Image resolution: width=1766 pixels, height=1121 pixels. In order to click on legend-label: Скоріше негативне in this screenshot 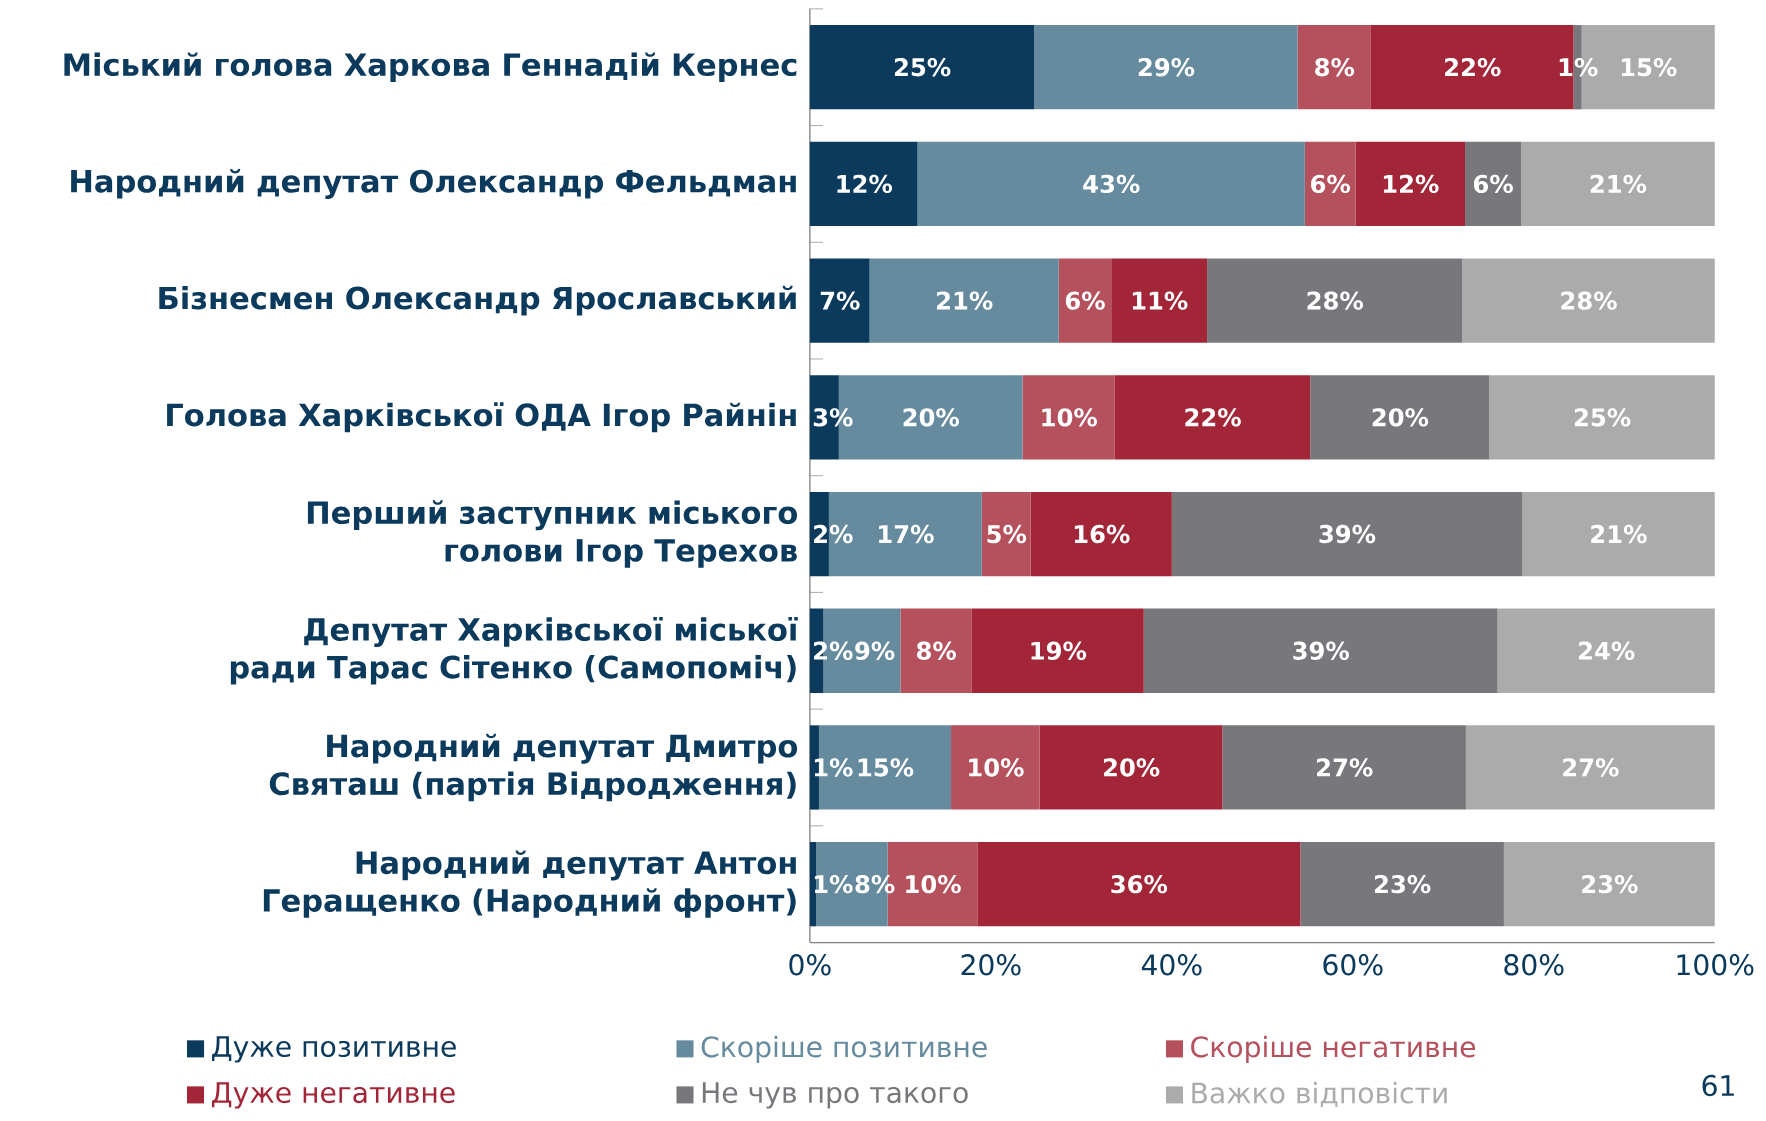, I will do `click(1333, 1049)`.